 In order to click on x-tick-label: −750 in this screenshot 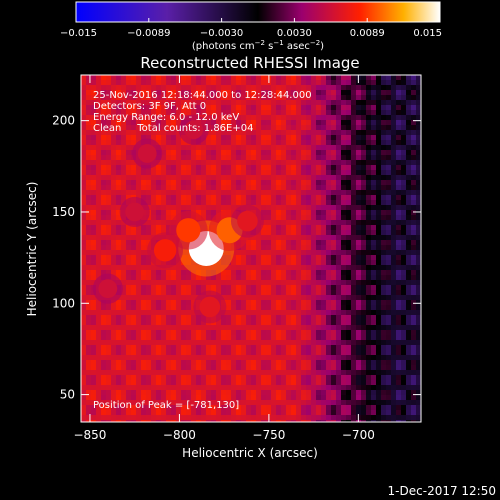, I will do `click(268, 435)`.